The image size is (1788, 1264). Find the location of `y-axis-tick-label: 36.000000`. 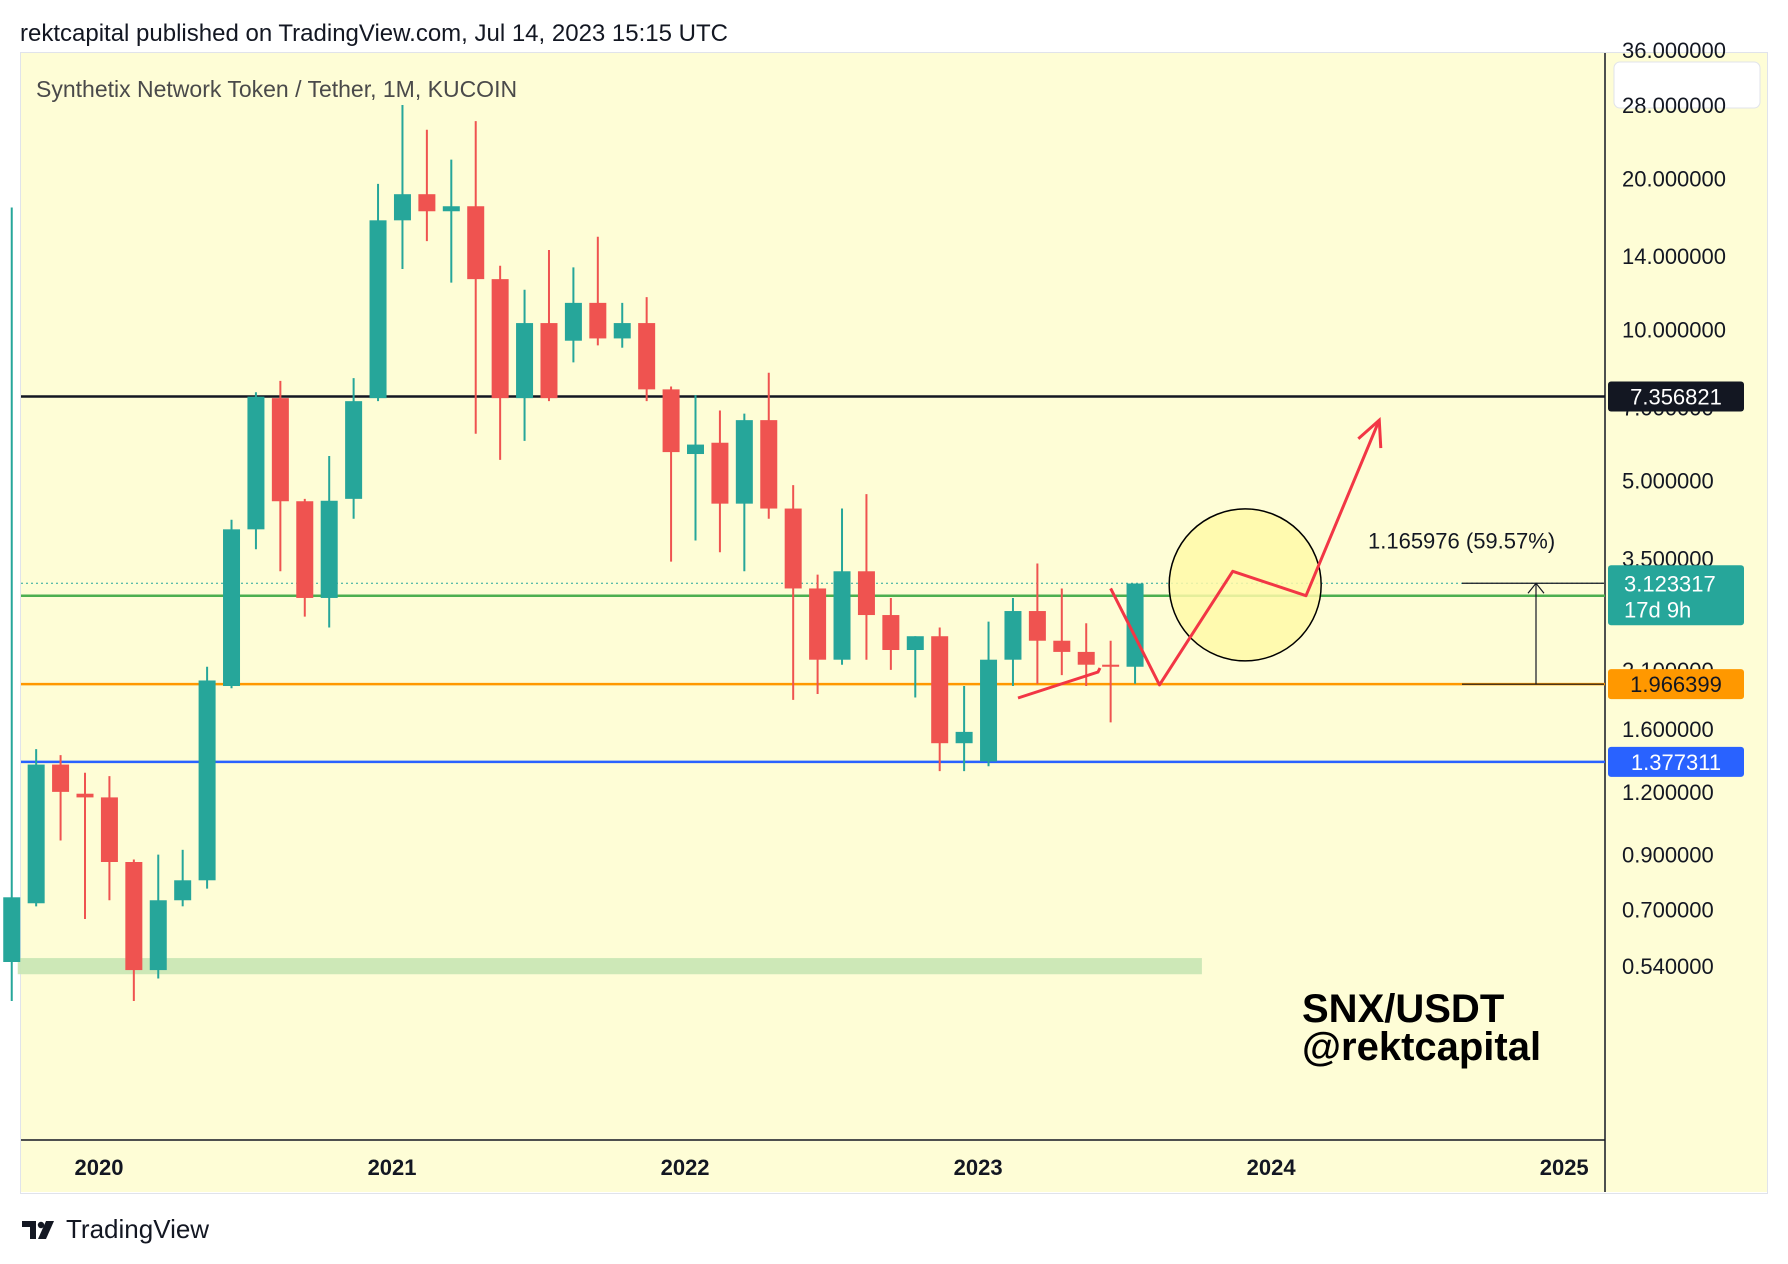

y-axis-tick-label: 36.000000 is located at coordinates (1674, 50).